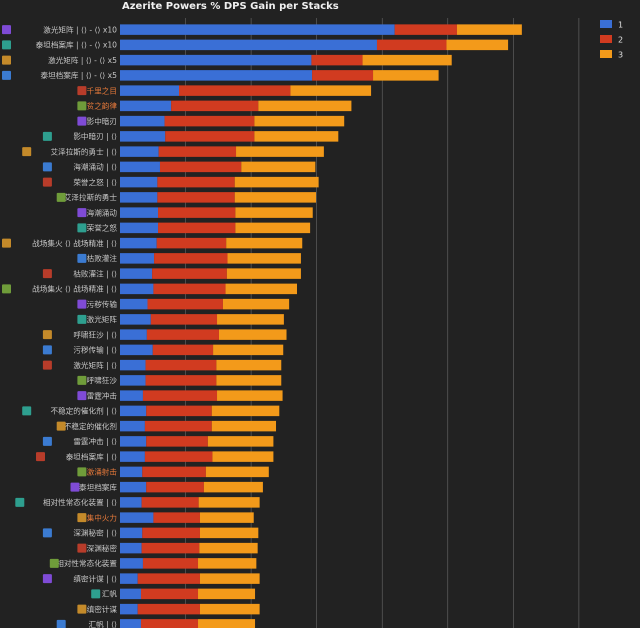 This screenshot has width=640, height=628. I want to click on bar-row40-series3, so click(227, 623).